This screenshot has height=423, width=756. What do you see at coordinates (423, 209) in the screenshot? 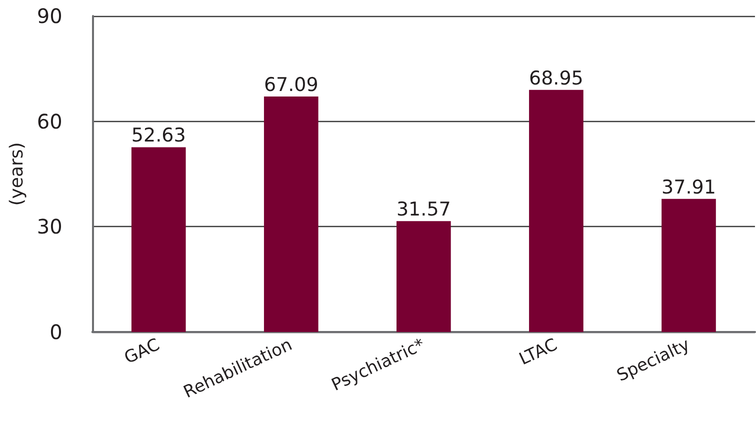
I see `data-label: 31.57` at bounding box center [423, 209].